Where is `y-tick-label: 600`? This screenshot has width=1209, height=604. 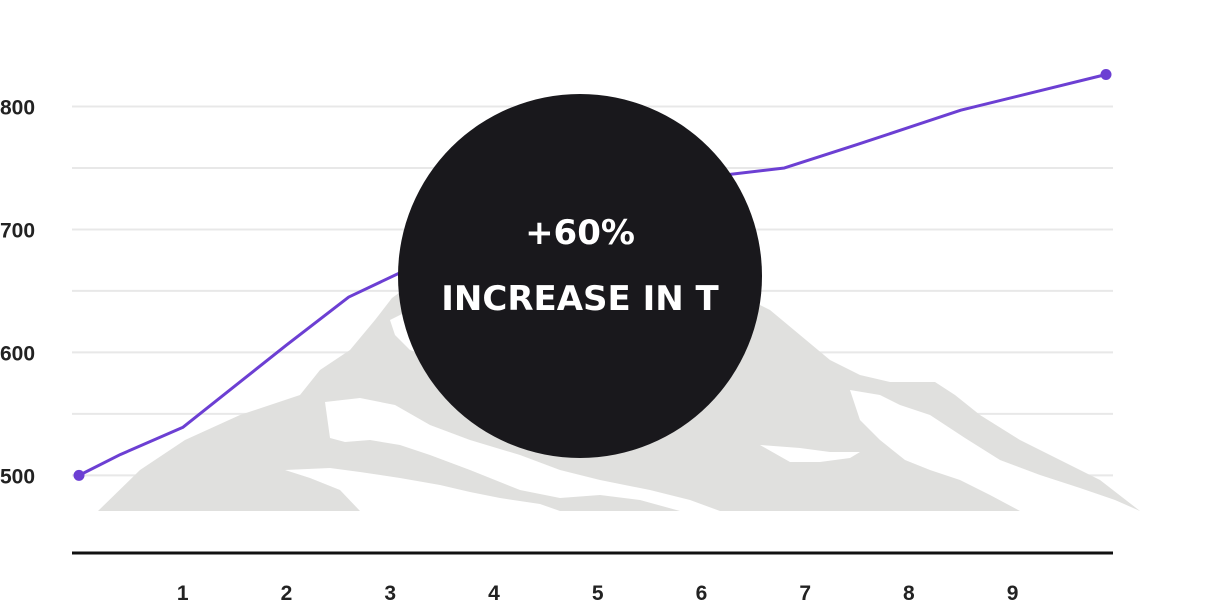
y-tick-label: 600 is located at coordinates (17, 353).